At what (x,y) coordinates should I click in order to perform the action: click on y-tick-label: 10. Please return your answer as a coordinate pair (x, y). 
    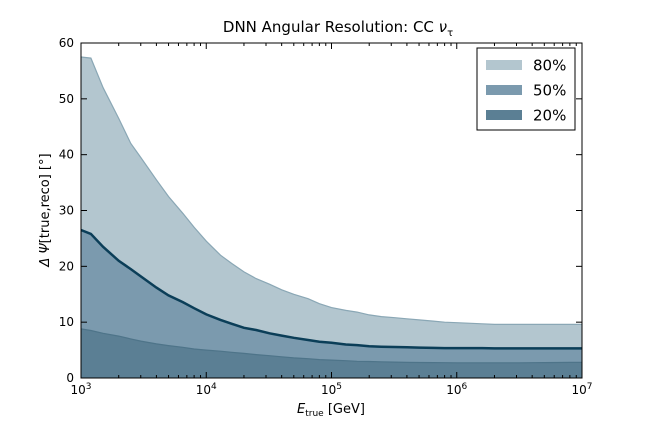
    Looking at the image, I should click on (66, 322).